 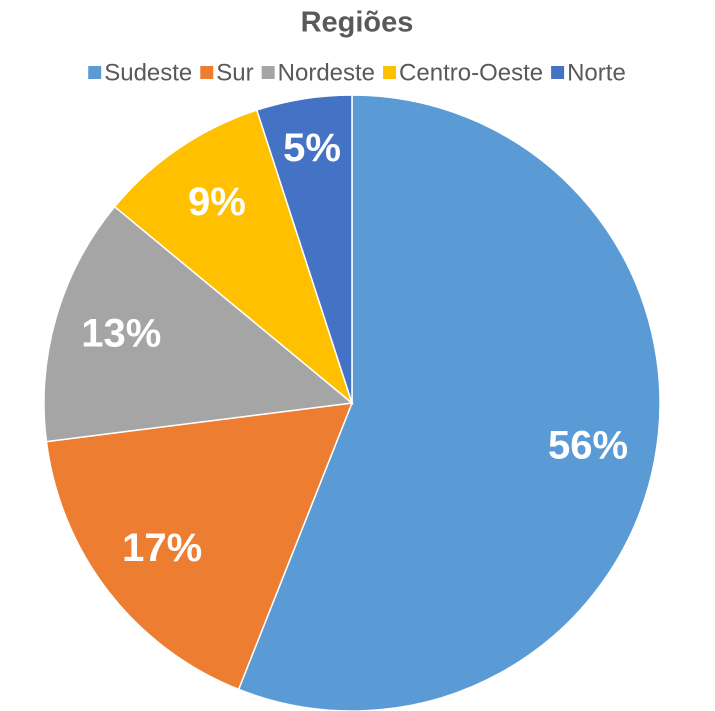 I want to click on data-label: 9%, so click(x=217, y=202).